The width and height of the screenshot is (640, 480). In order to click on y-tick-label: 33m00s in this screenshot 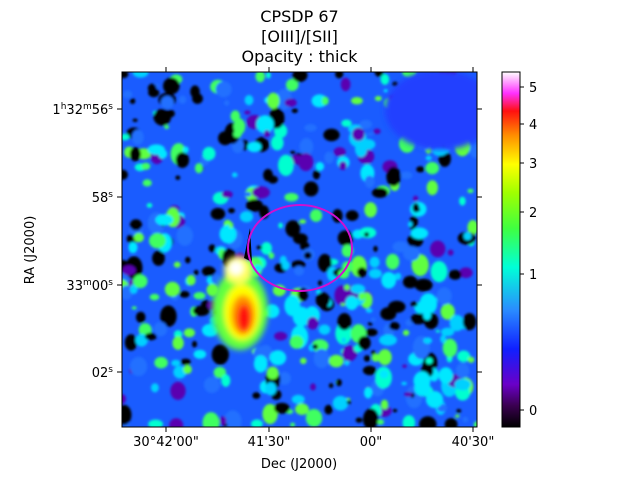, I will do `click(89, 286)`.